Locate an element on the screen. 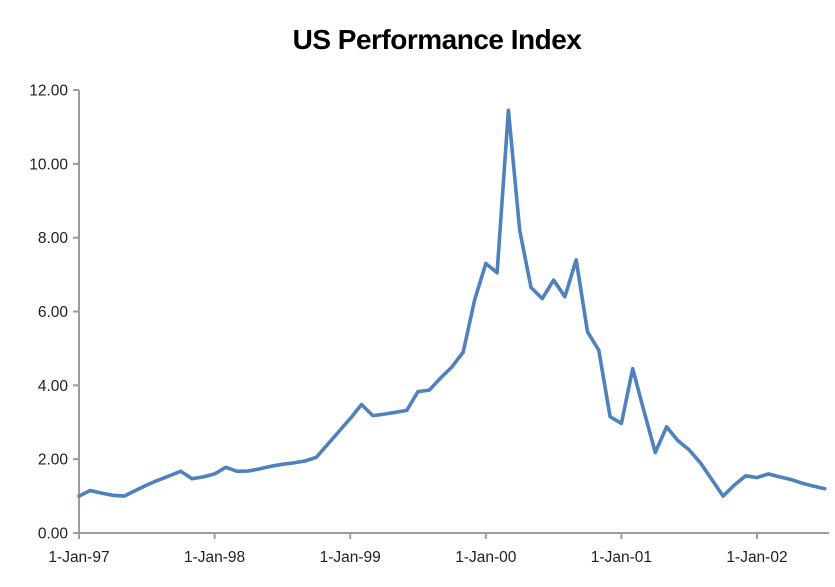  y-axis-tick-label: 0.00 is located at coordinates (53, 534).